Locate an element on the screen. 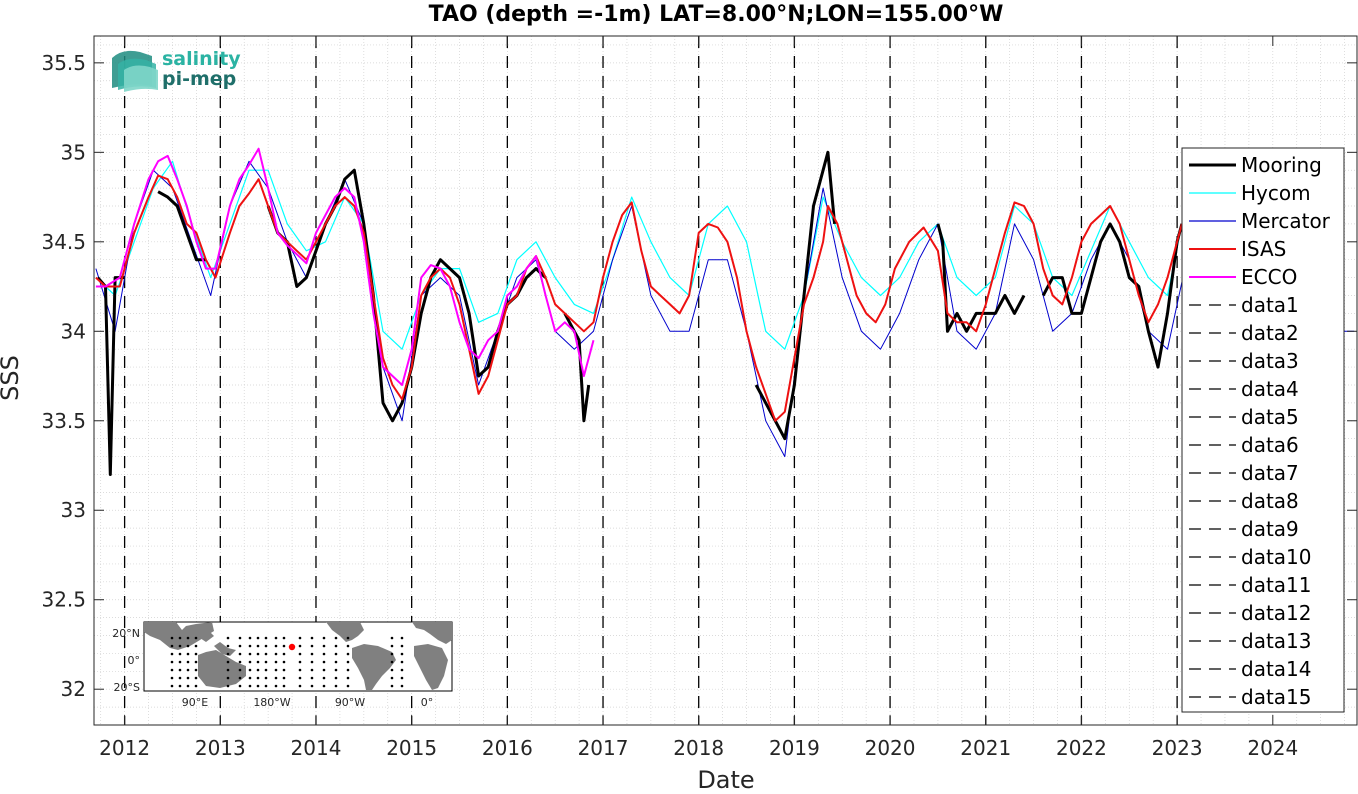 Image resolution: width=1358 pixels, height=794 pixels. x-tick-label: 2023 is located at coordinates (1177, 748).